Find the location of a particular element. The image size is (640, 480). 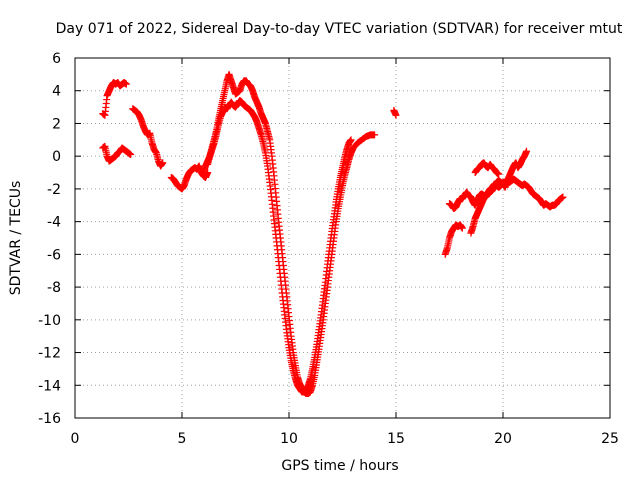

y-tick-label: 6 is located at coordinates (56, 59).